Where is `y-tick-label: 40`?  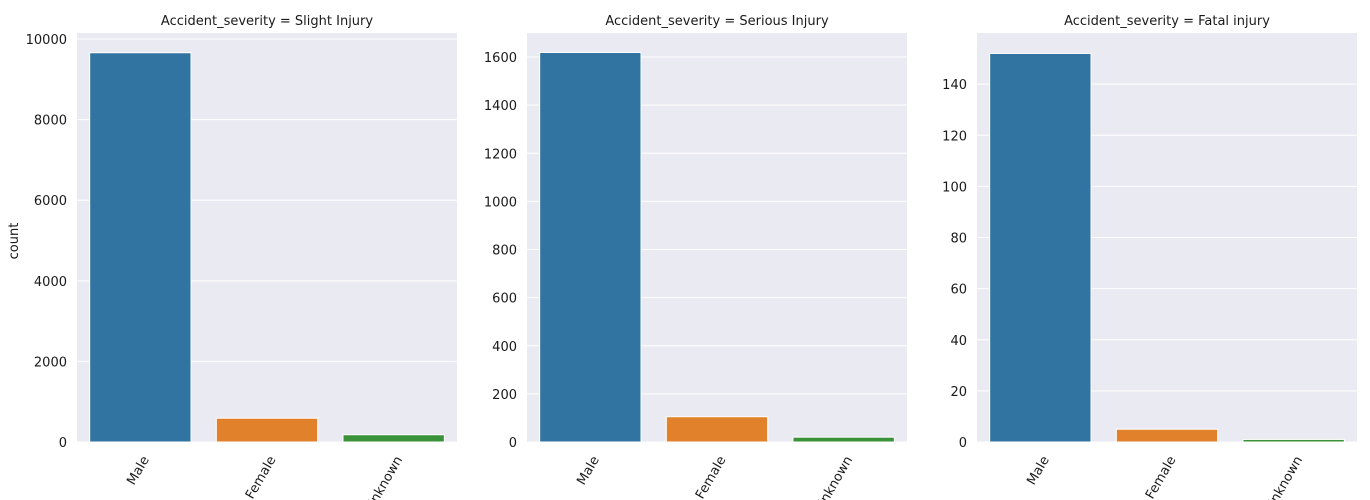
y-tick-label: 40 is located at coordinates (958, 341).